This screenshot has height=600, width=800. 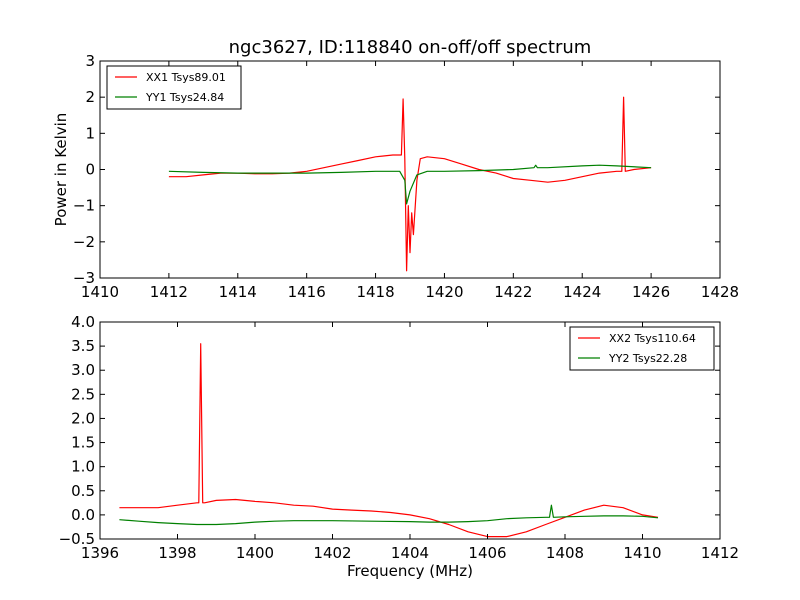 What do you see at coordinates (410, 571) in the screenshot?
I see `x-axis-label: Frequency (MHz)` at bounding box center [410, 571].